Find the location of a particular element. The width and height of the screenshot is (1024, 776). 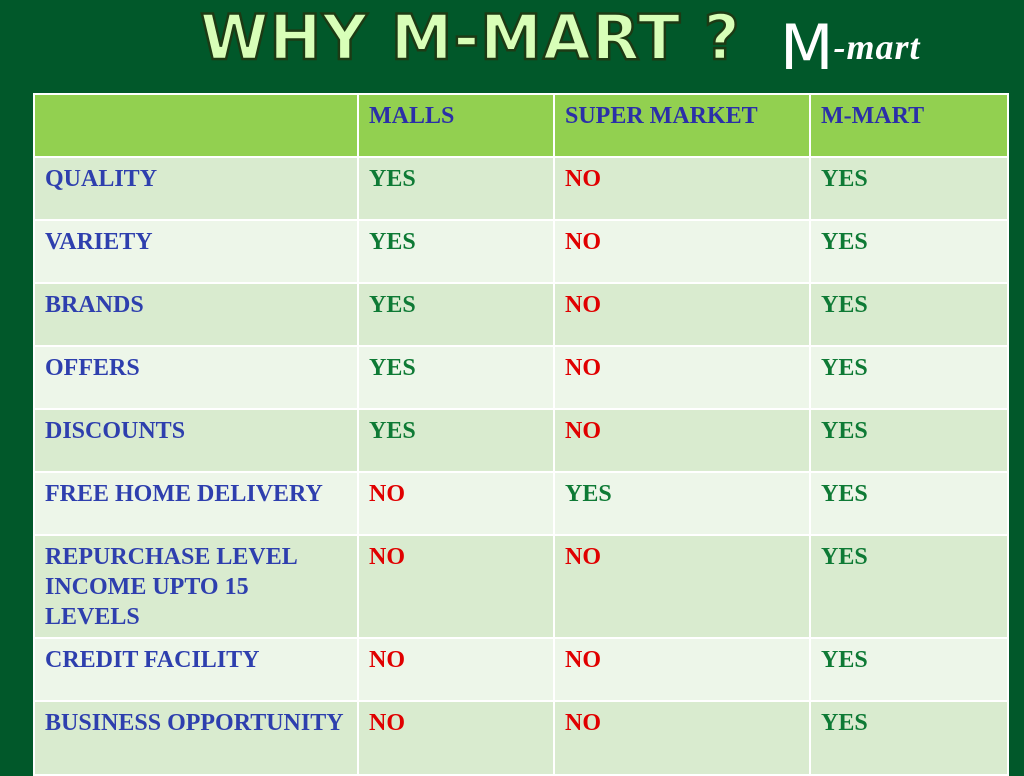

value-cell-super-market: YES is located at coordinates (682, 503).